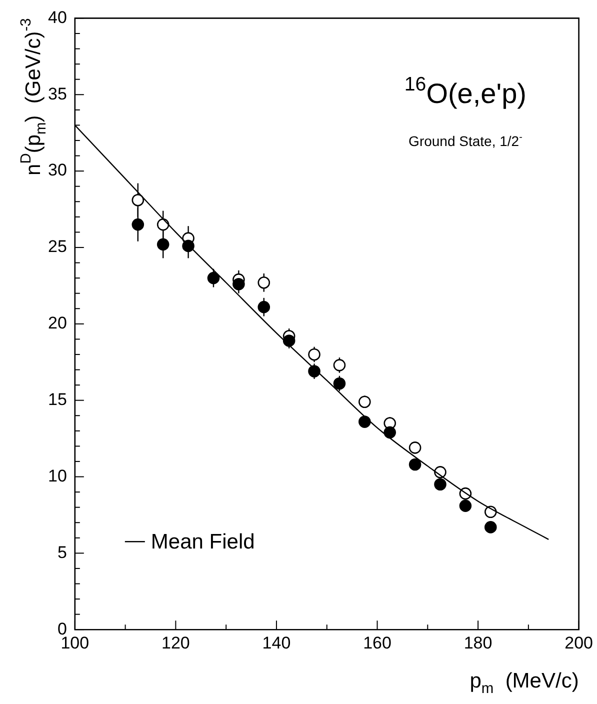 The width and height of the screenshot is (597, 704). What do you see at coordinates (57, 170) in the screenshot?
I see `y-tick-label: 30` at bounding box center [57, 170].